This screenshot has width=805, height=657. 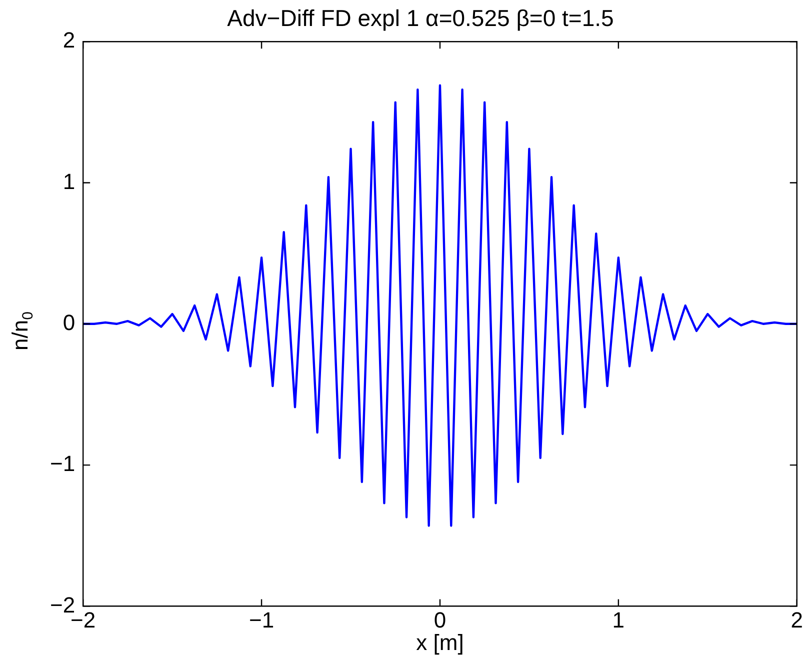 What do you see at coordinates (440, 642) in the screenshot?
I see `x-axis-title: x [m]` at bounding box center [440, 642].